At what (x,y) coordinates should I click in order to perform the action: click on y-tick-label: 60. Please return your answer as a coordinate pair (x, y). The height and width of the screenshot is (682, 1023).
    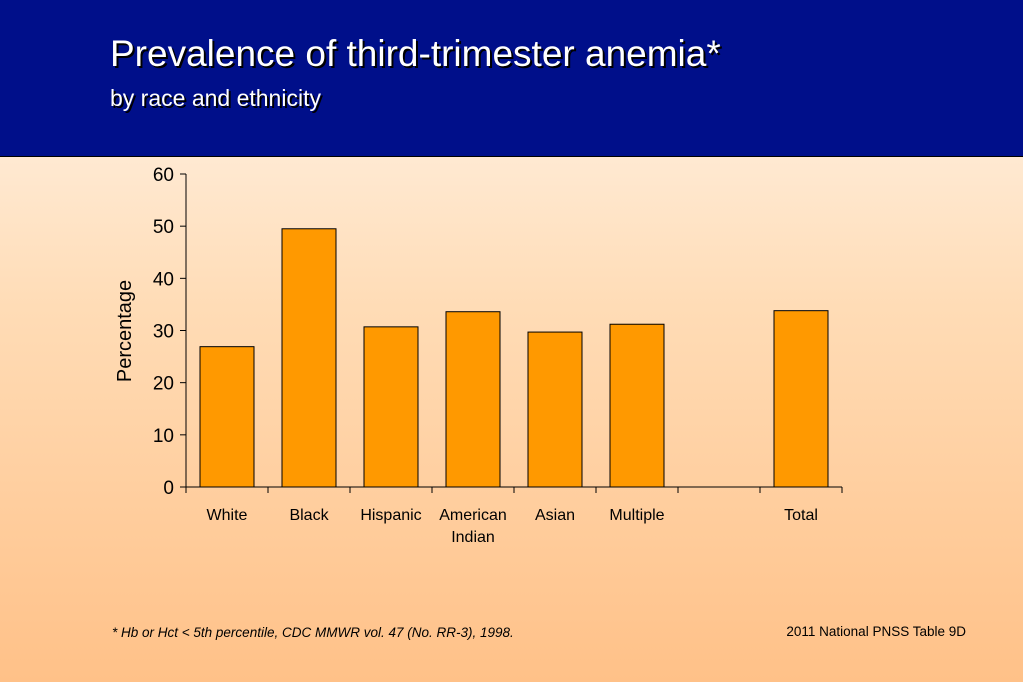
    Looking at the image, I should click on (163, 175).